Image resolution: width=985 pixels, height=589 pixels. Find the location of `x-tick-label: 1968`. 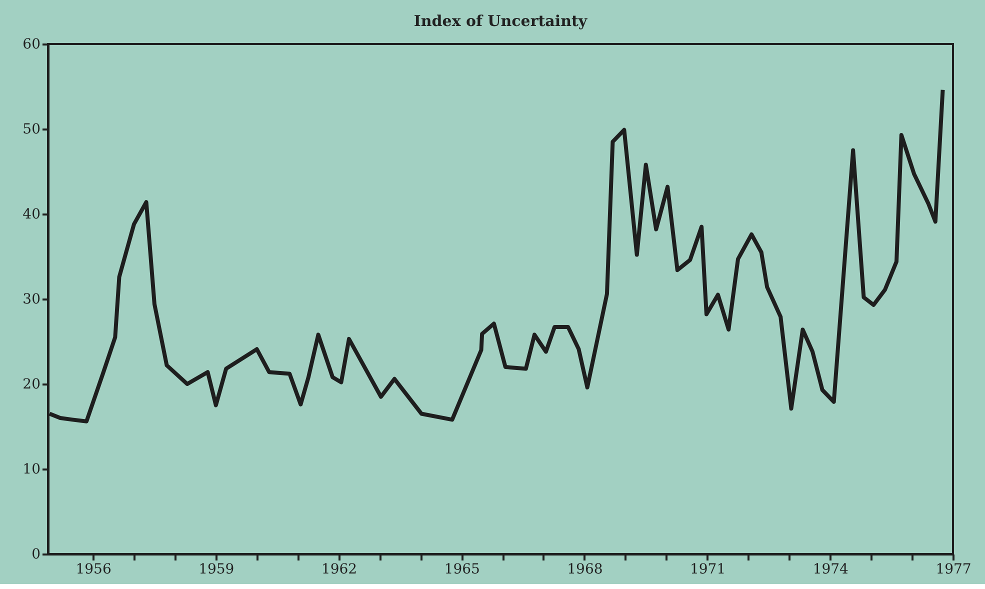

x-tick-label: 1968 is located at coordinates (585, 570).